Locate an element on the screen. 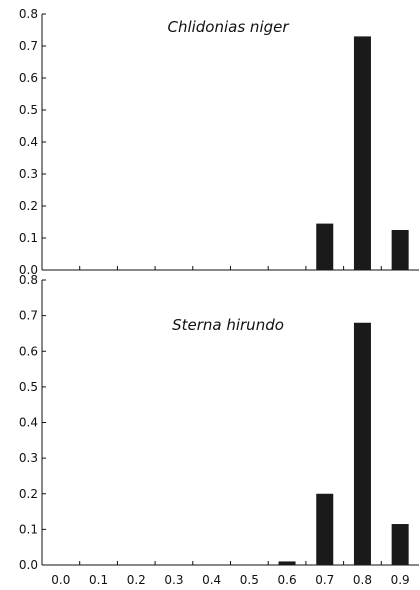 This screenshot has width=420, height=590. x-tick-label: 0.1 is located at coordinates (98, 580).